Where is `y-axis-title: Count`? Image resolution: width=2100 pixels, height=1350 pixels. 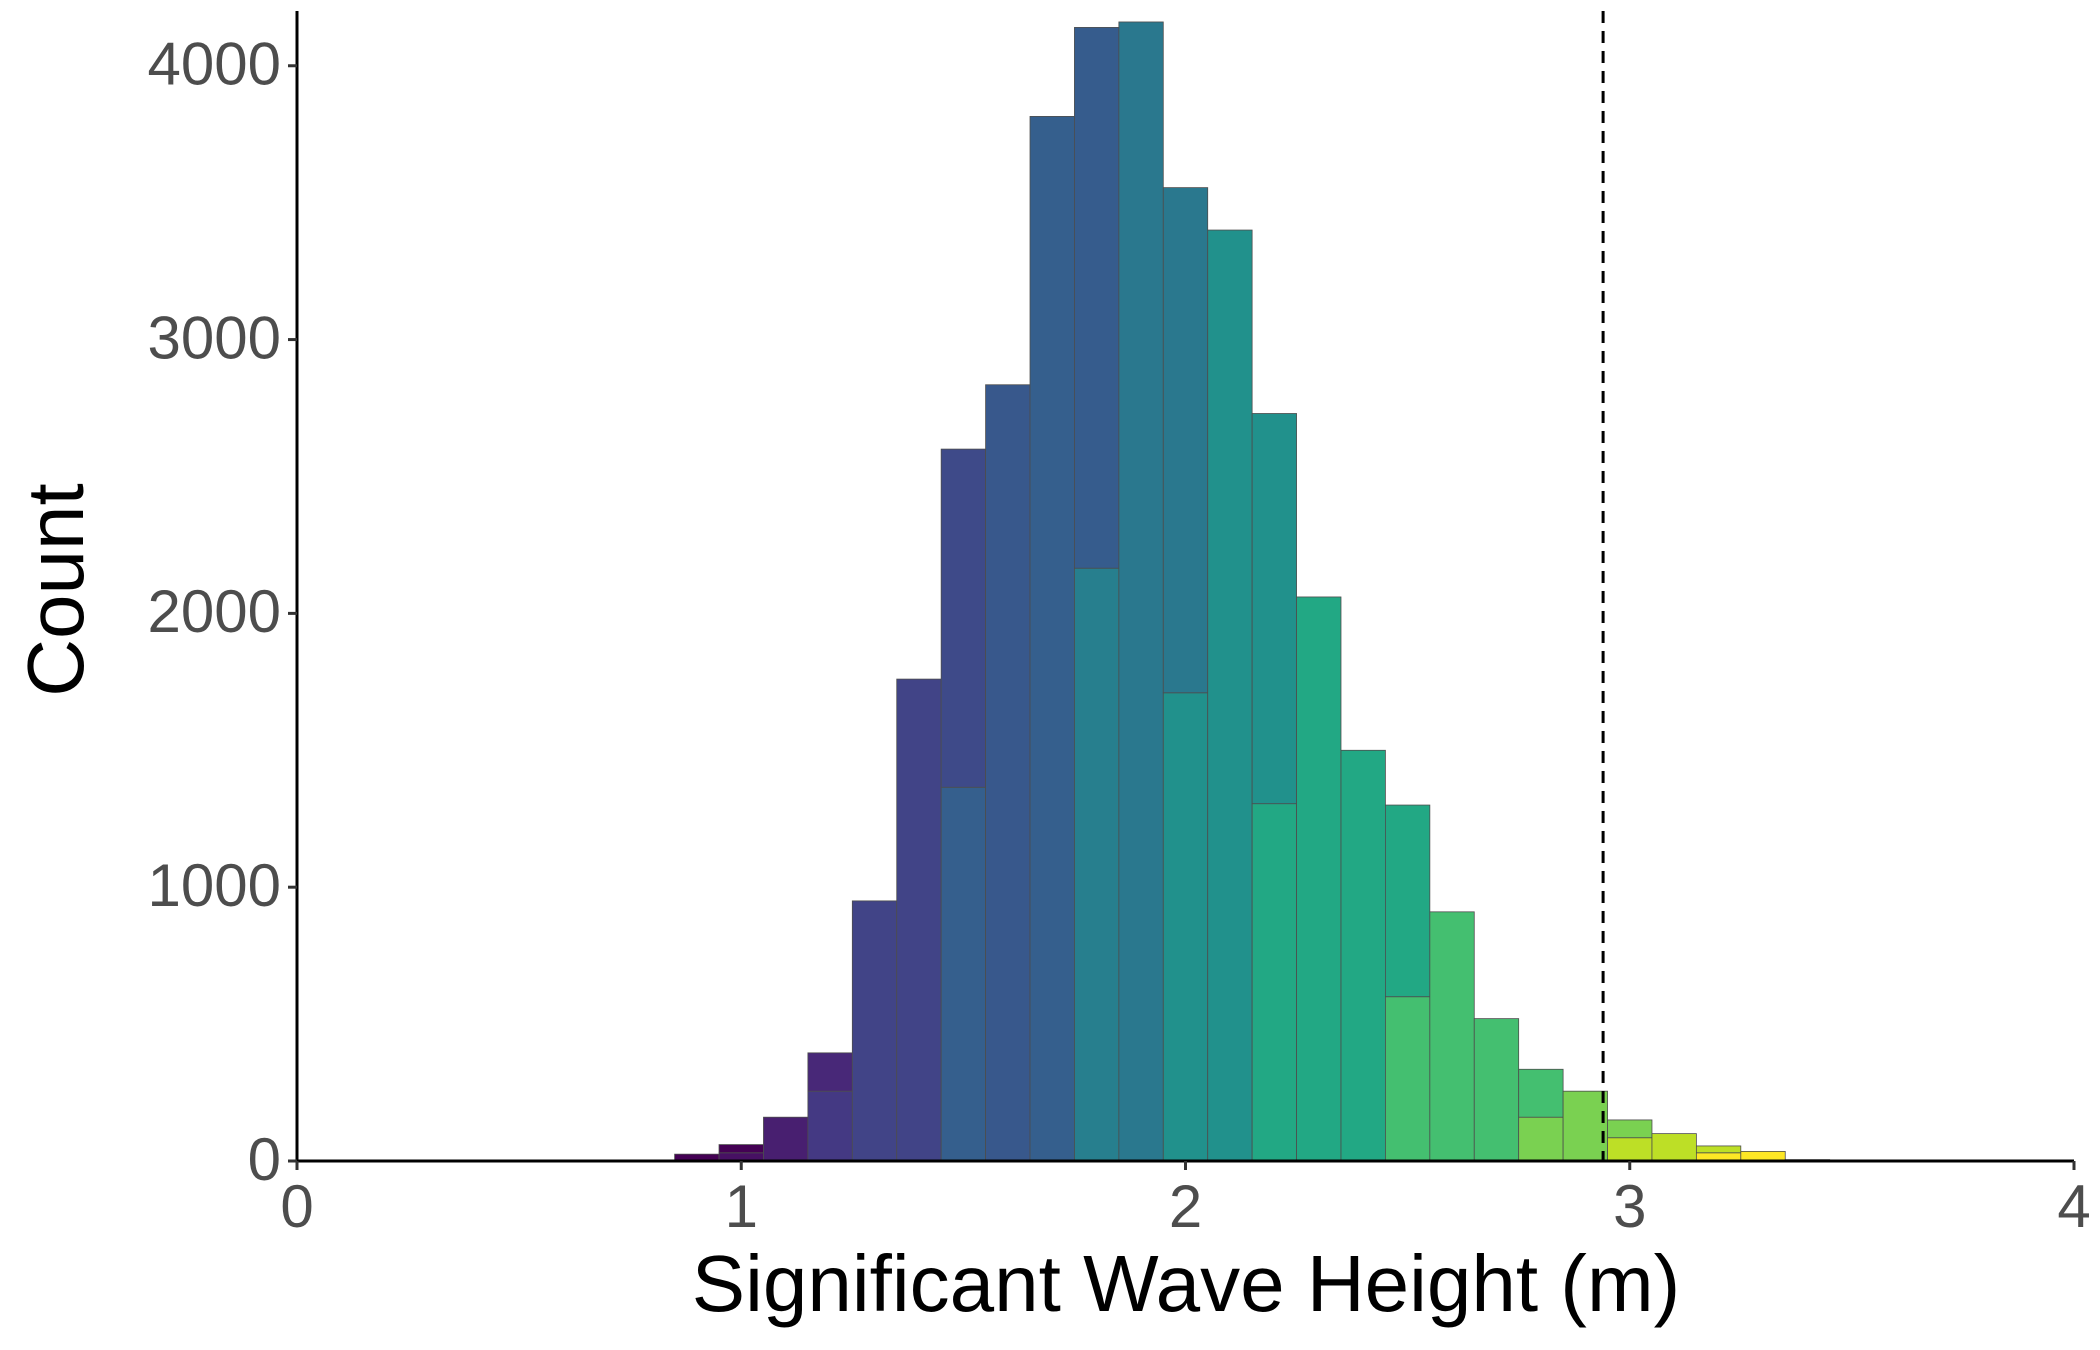
y-axis-title: Count is located at coordinates (55, 589).